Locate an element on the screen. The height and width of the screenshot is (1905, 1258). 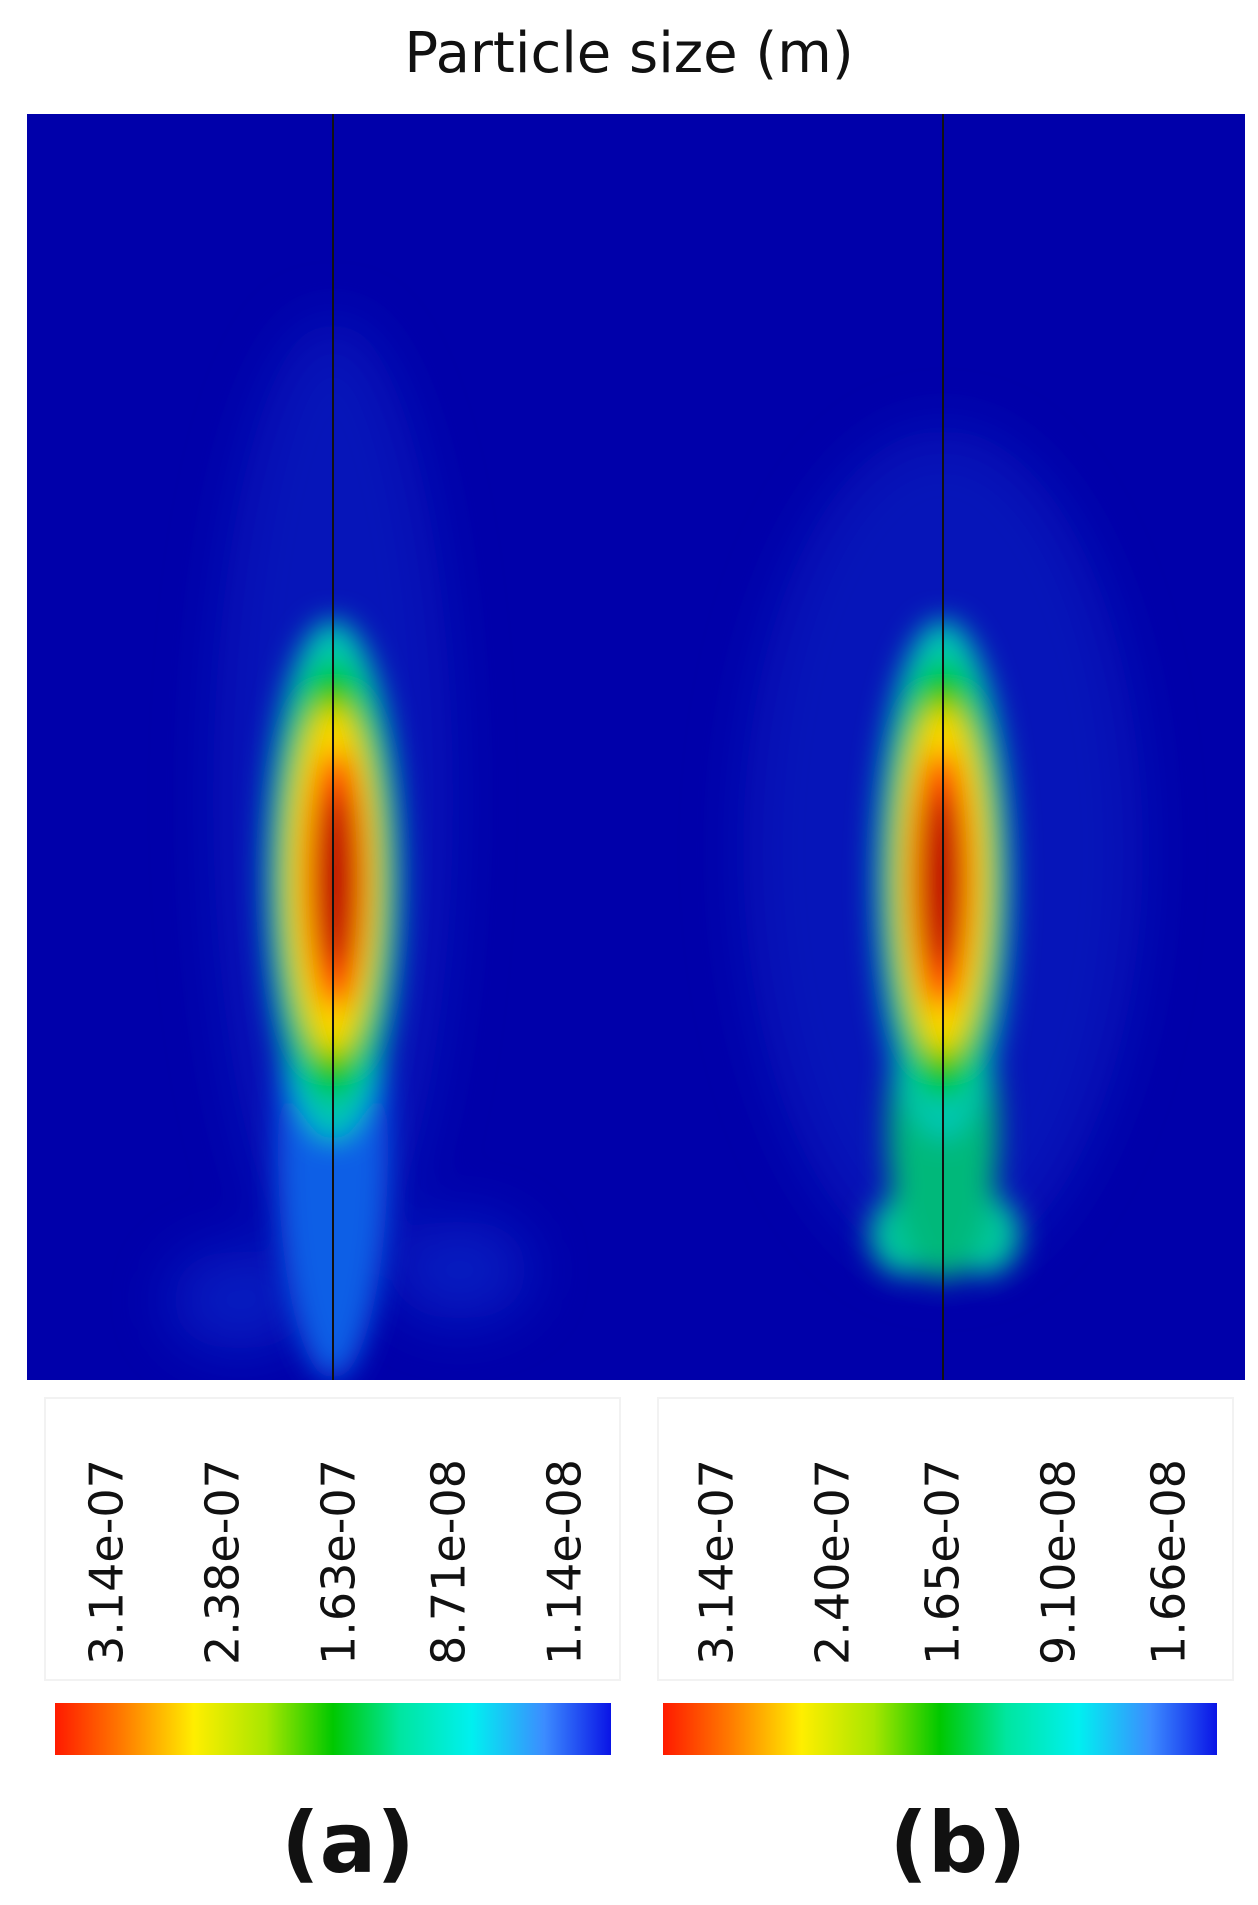
colorbar-label: 2.38e-07 is located at coordinates (223, 1562).